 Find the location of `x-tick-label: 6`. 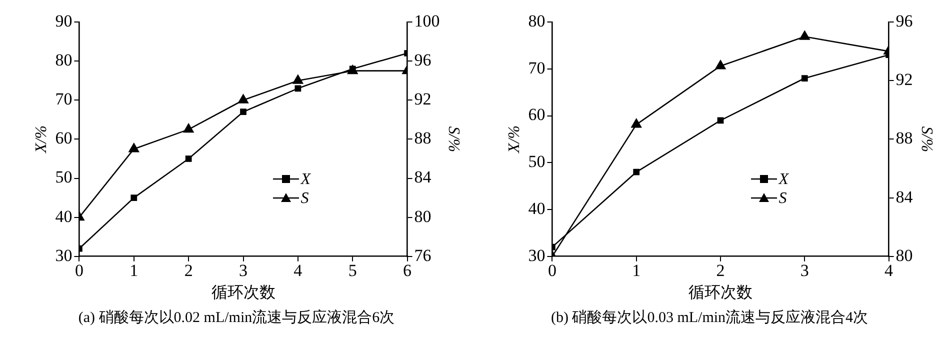

x-tick-label: 6 is located at coordinates (407, 270).